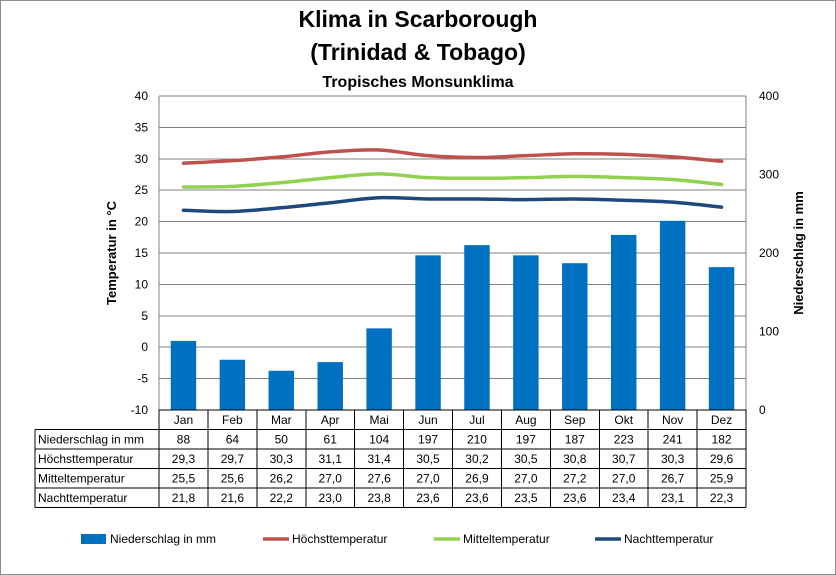 The height and width of the screenshot is (575, 836). What do you see at coordinates (624, 459) in the screenshot?
I see `table-cell: 30,7` at bounding box center [624, 459].